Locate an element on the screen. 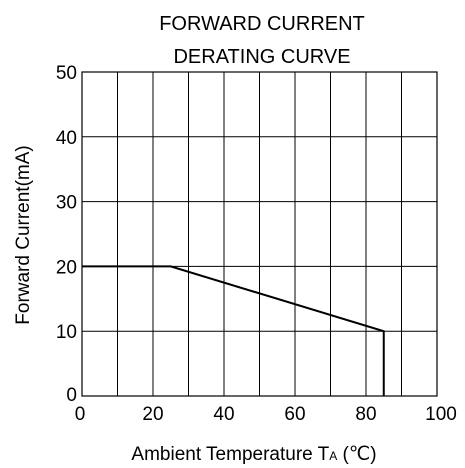  y-axis-label: Forward Current(mA) is located at coordinates (23, 234).